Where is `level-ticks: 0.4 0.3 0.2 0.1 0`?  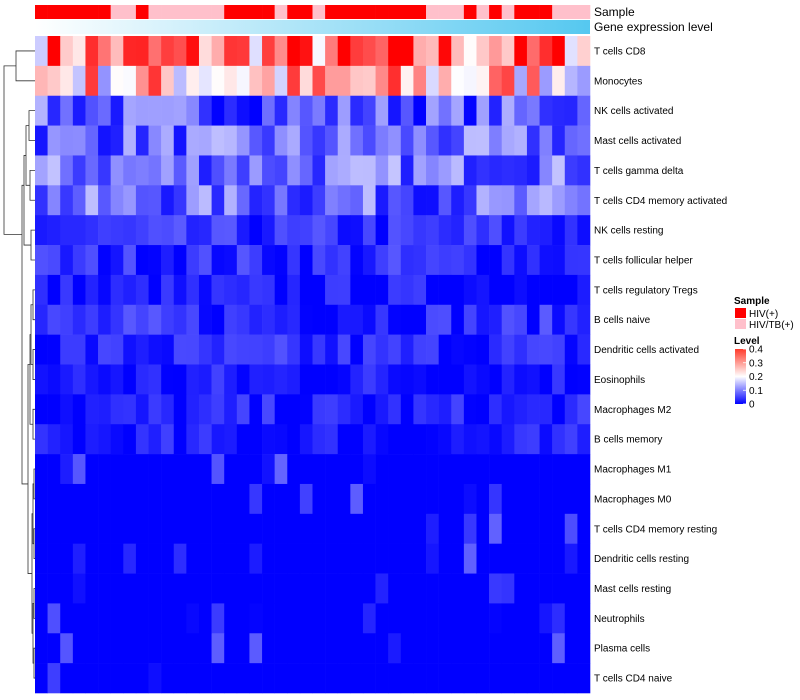
level-ticks: 0.4 0.3 0.2 0.1 0 is located at coordinates (753, 378).